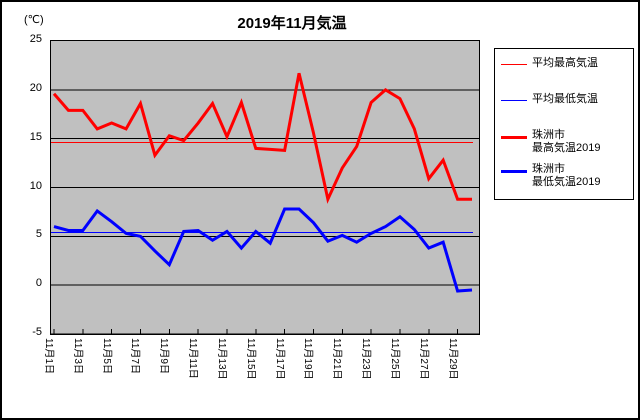  What do you see at coordinates (250, 359) in the screenshot?
I see `x-tick-label: 11月15日` at bounding box center [250, 359].